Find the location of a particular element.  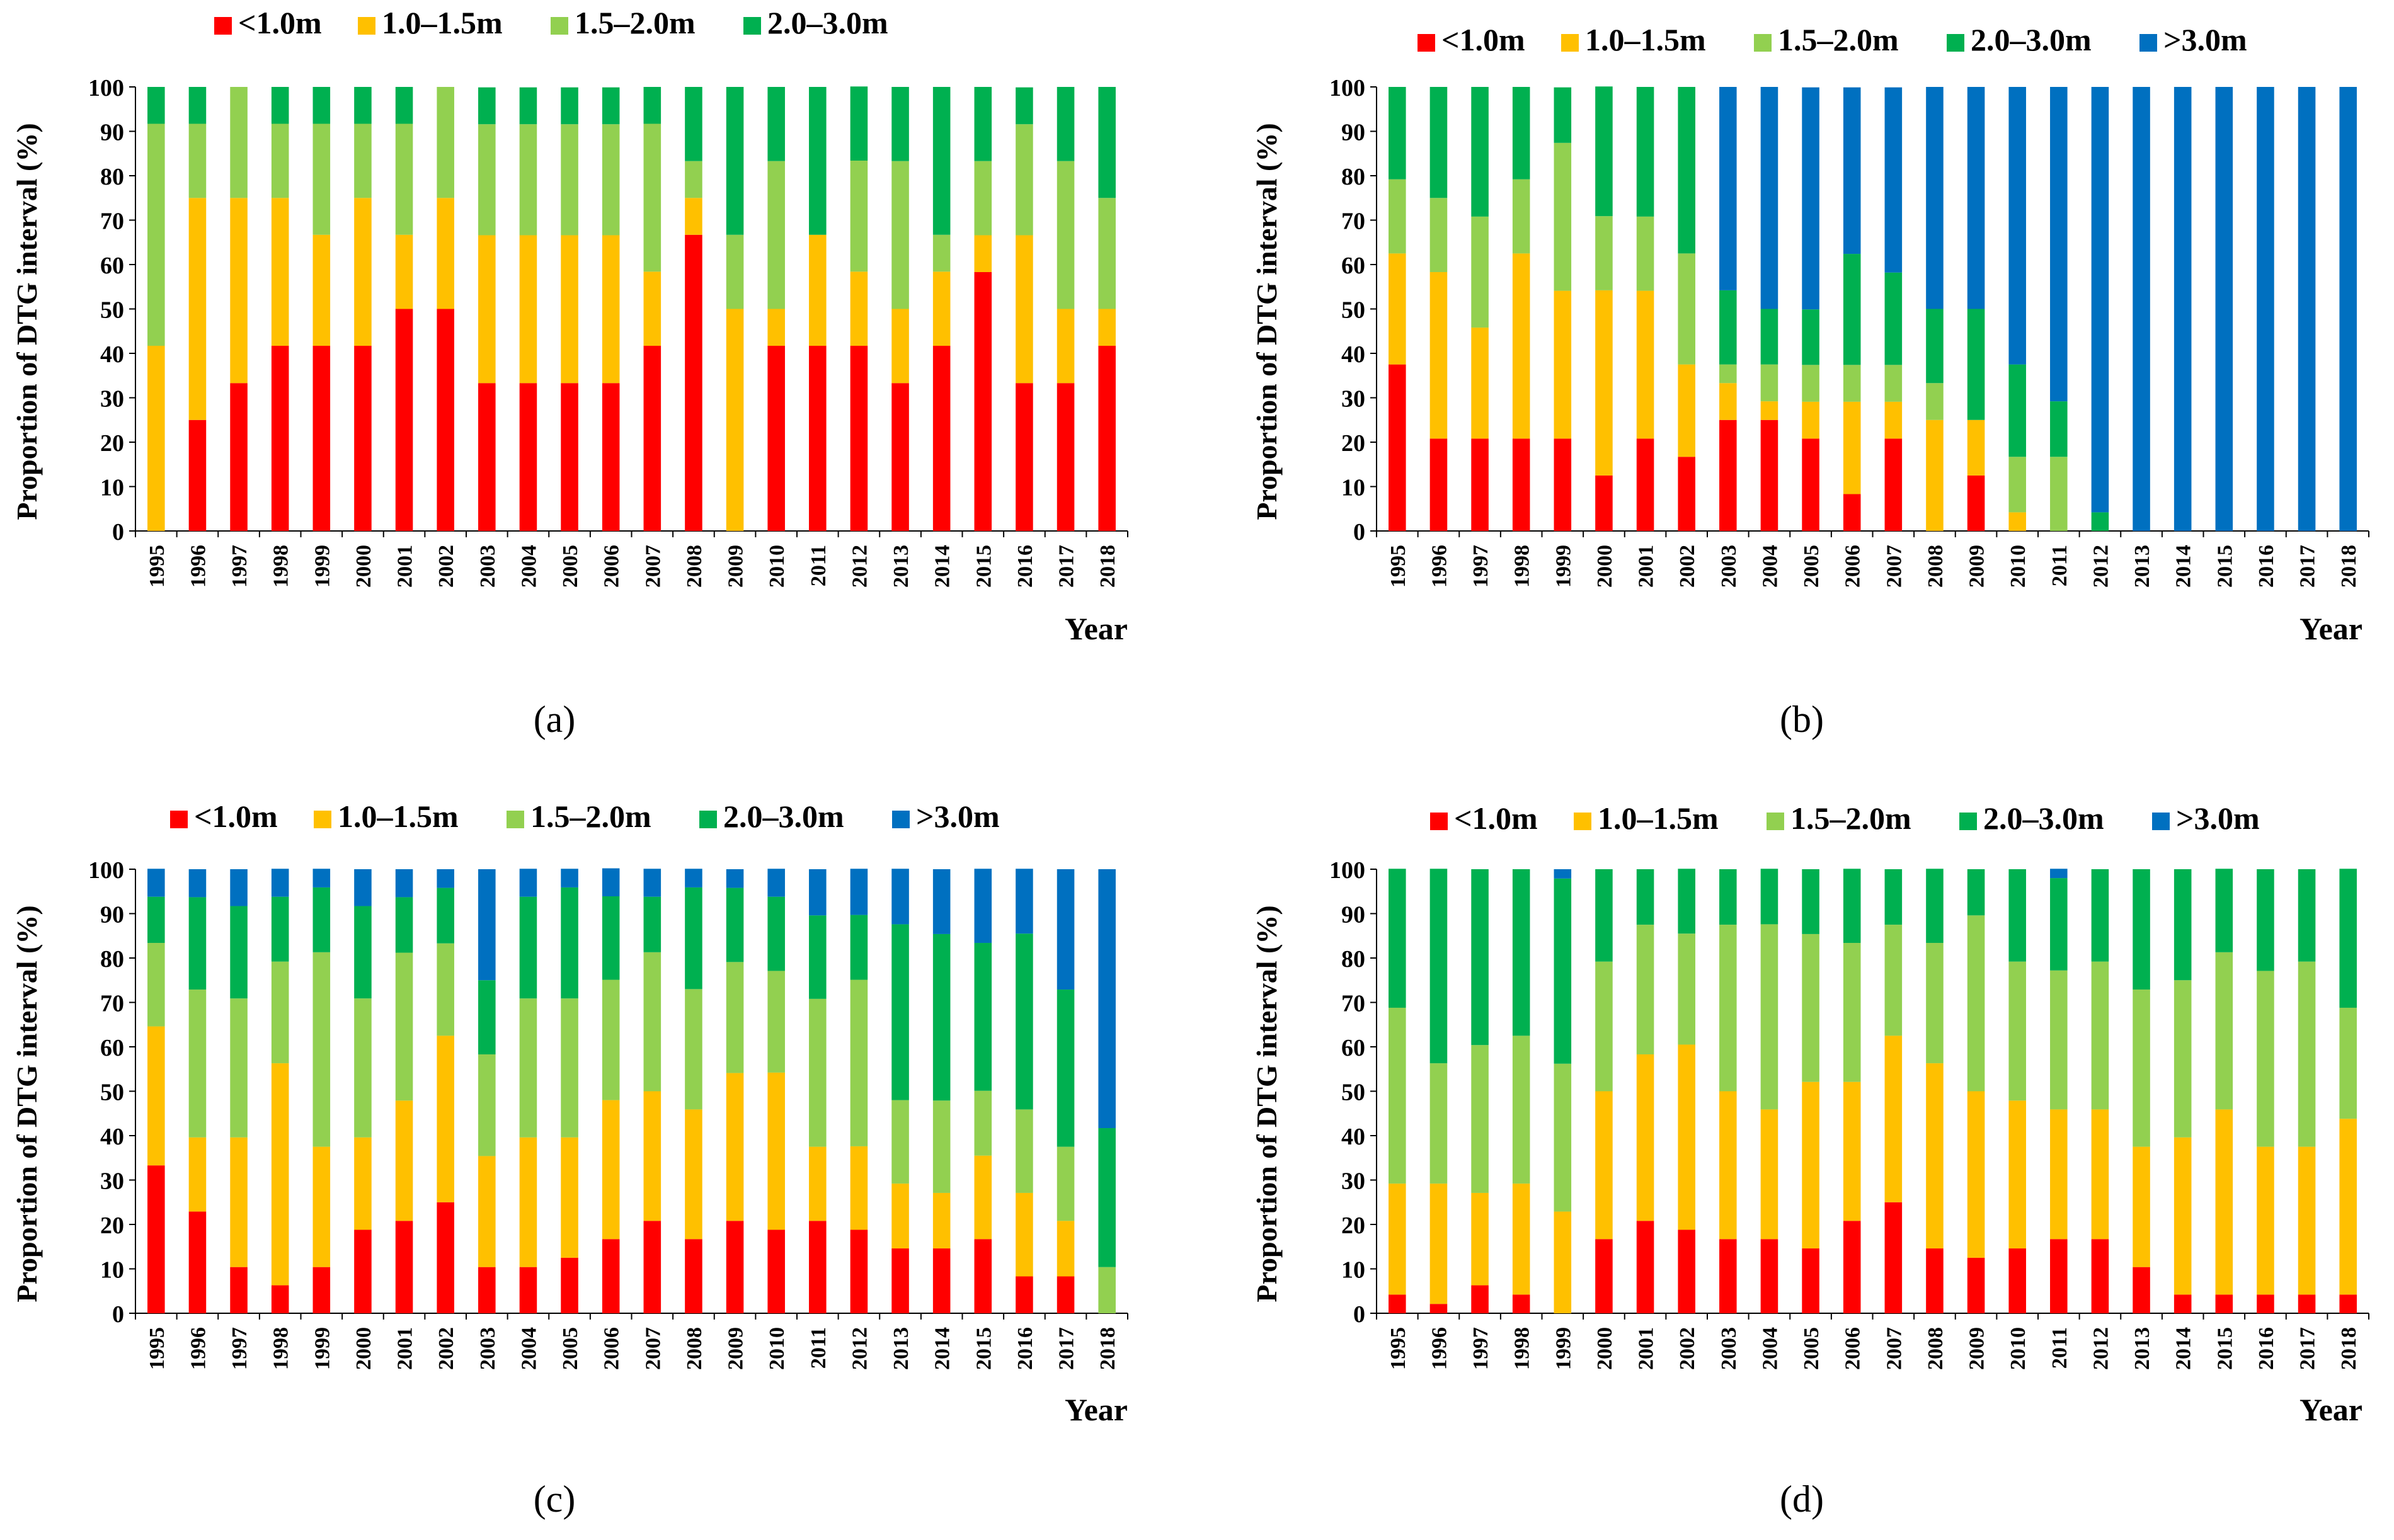

y-tick-label: 90 is located at coordinates (112, 915).